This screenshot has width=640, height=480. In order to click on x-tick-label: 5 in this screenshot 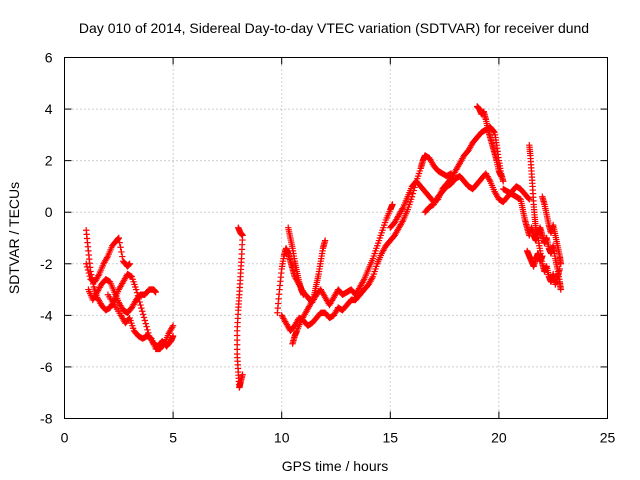, I will do `click(173, 438)`.